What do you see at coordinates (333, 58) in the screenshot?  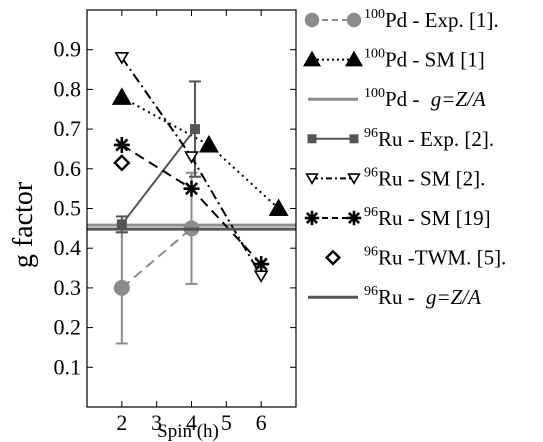 I see `legend-swatch-pd_sm` at bounding box center [333, 58].